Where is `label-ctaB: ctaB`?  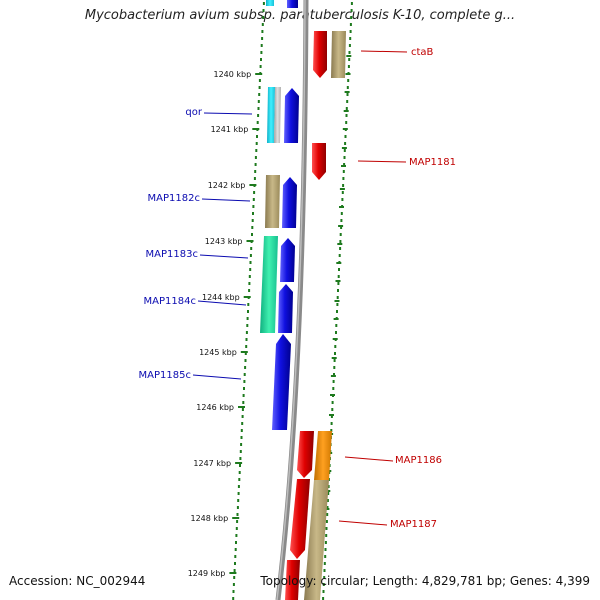 label-ctaB: ctaB is located at coordinates (422, 52).